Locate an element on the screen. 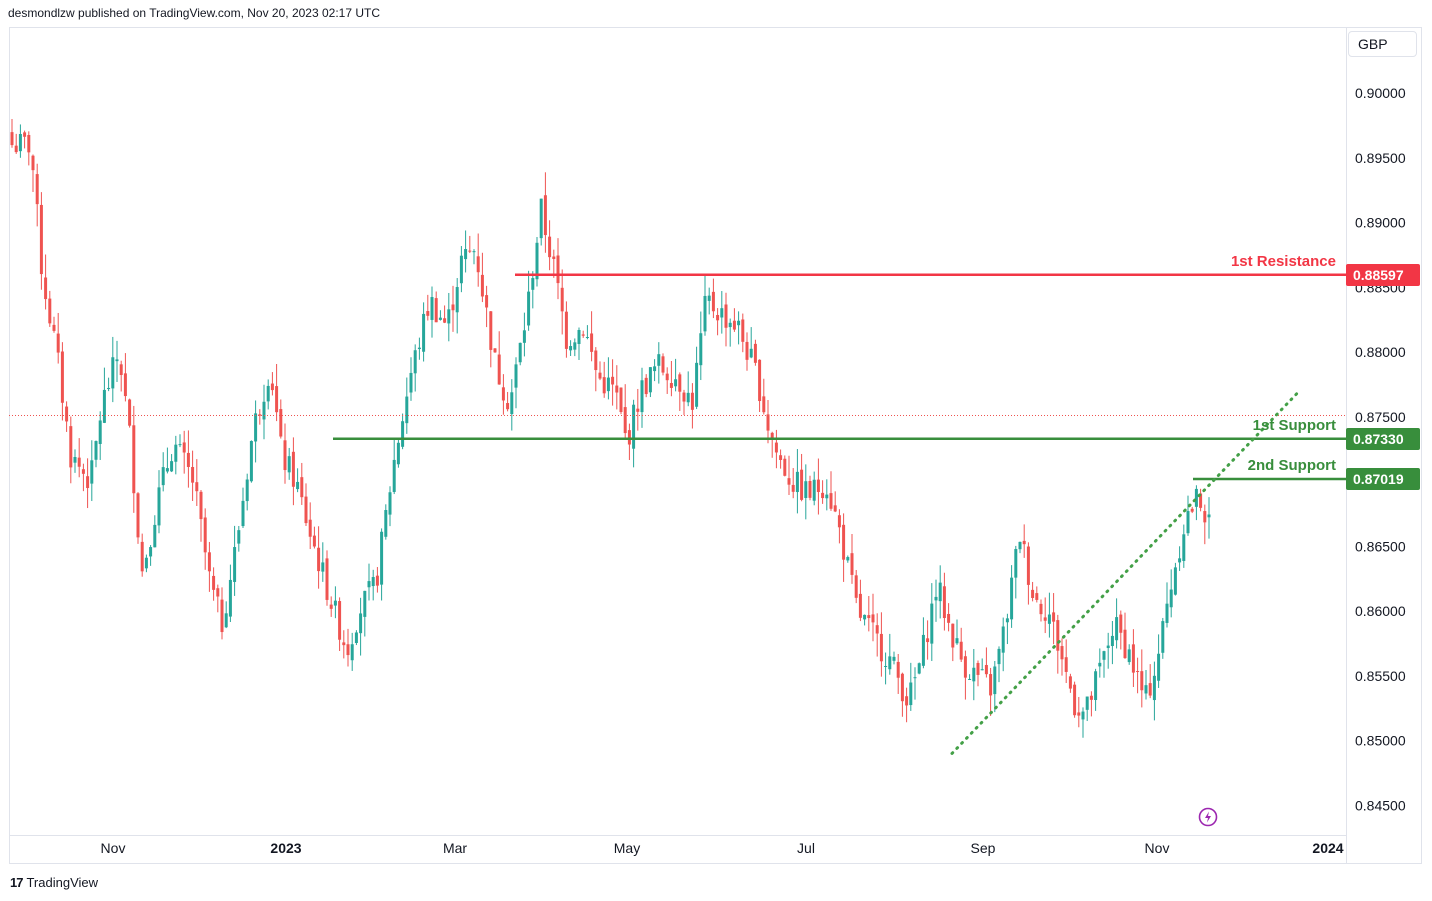 The image size is (1432, 901). support1-price-label: 0.87330 is located at coordinates (1383, 438).